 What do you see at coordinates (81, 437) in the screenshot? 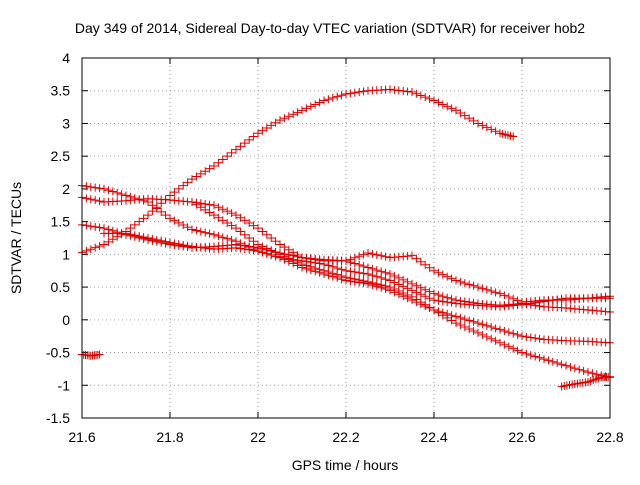
I see `x-tick-label: 21.6` at bounding box center [81, 437].